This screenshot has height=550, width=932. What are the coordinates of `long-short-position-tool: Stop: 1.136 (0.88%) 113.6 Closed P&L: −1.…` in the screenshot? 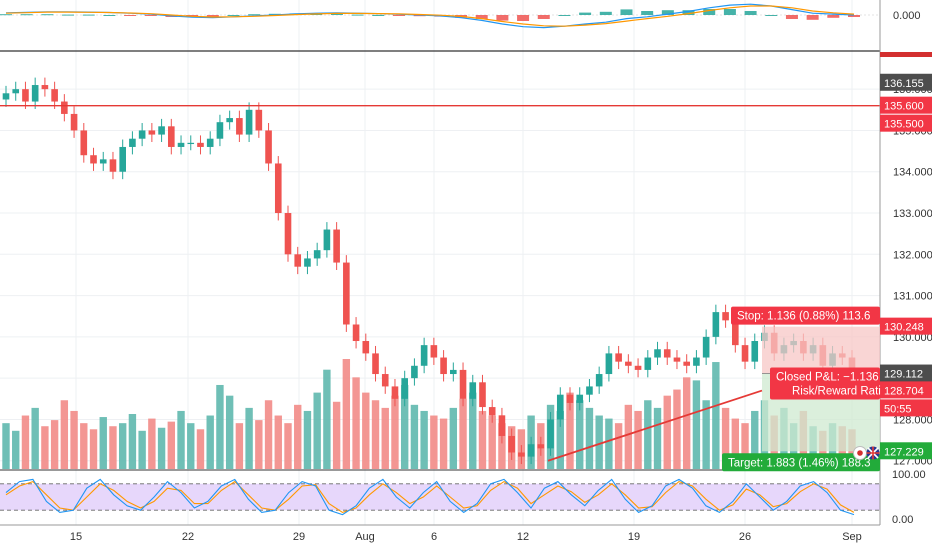 It's located at (714, 389).